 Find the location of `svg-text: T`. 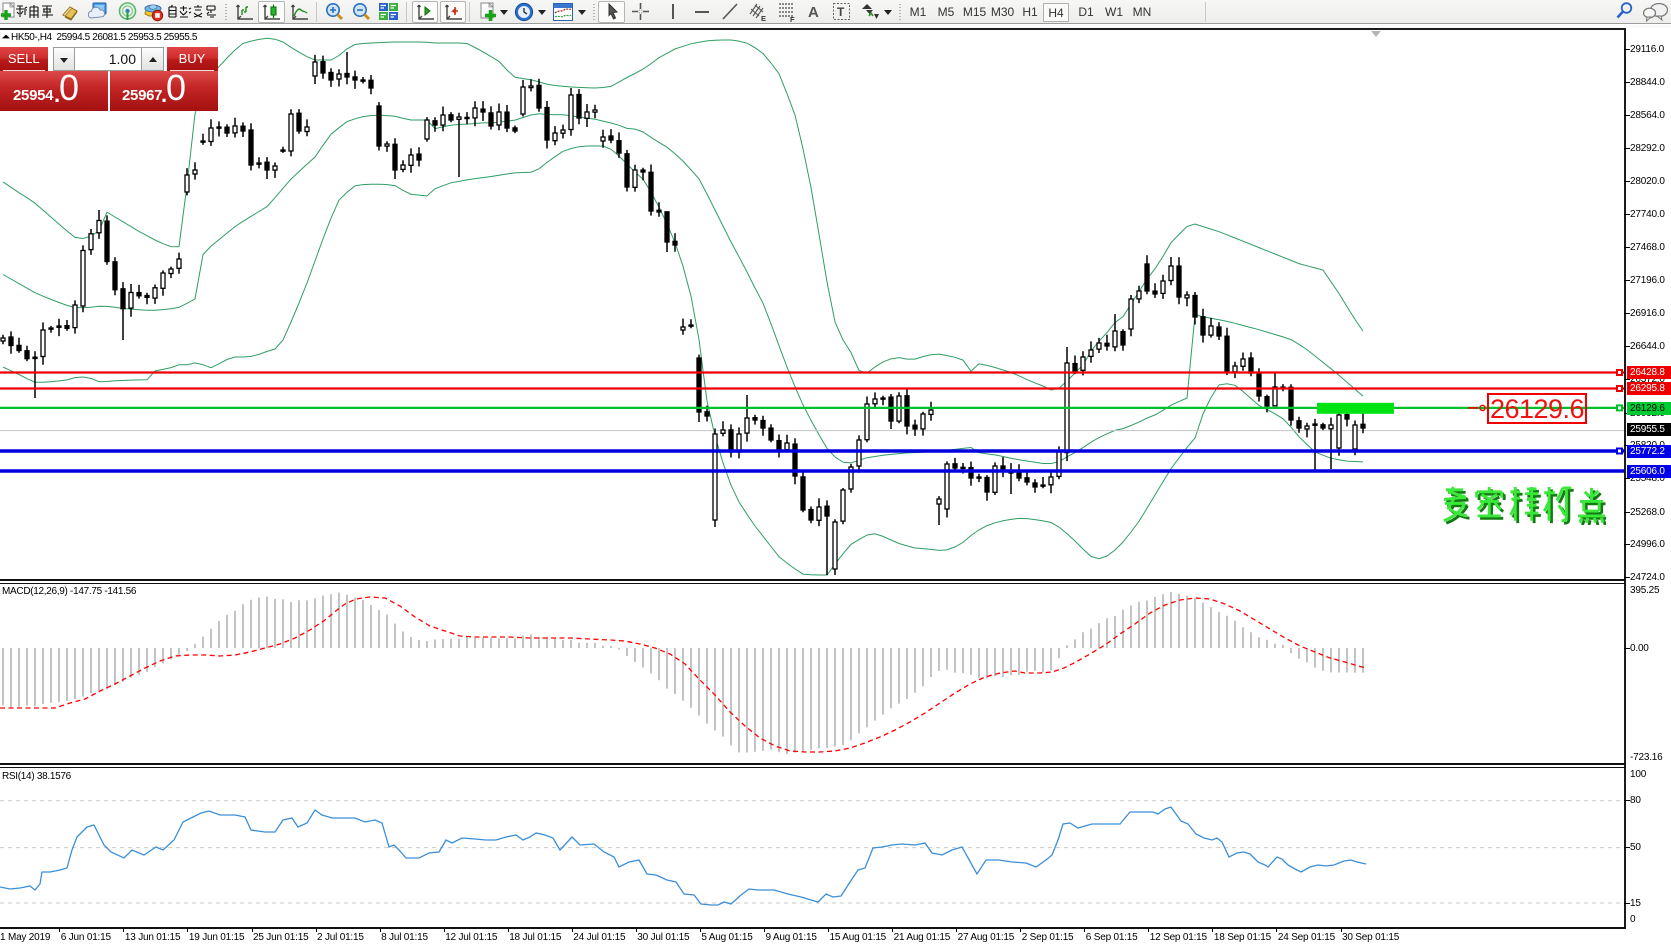

svg-text: T is located at coordinates (841, 12).